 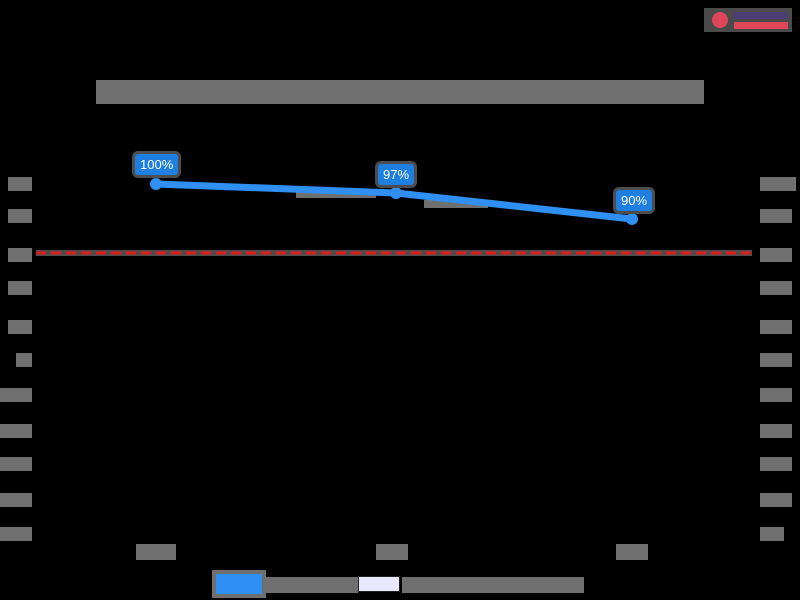 What do you see at coordinates (396, 174) in the screenshot?
I see `data-label: 97%` at bounding box center [396, 174].